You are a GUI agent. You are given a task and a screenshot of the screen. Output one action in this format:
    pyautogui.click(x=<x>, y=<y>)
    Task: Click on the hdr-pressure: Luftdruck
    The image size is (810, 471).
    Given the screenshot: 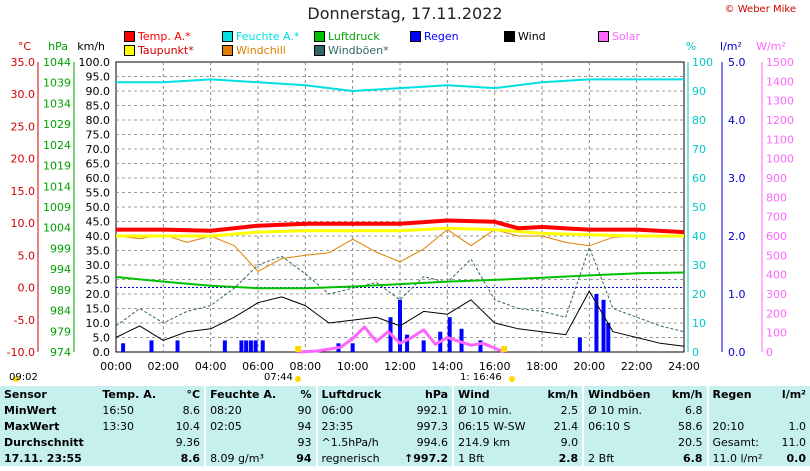 What is the action you would take?
    pyautogui.click(x=351, y=394)
    